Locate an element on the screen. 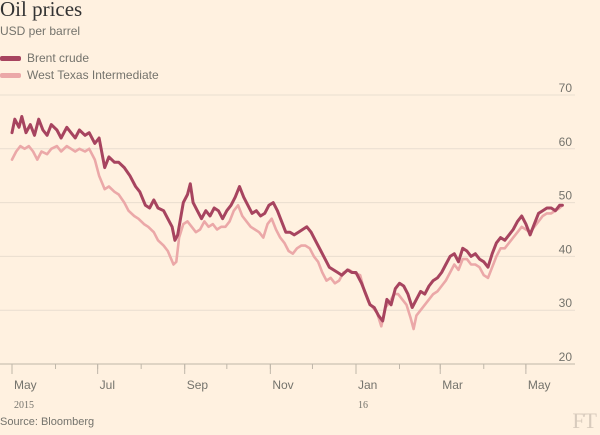  legend: Brent crude West Texas Intermediate is located at coordinates (79, 67).